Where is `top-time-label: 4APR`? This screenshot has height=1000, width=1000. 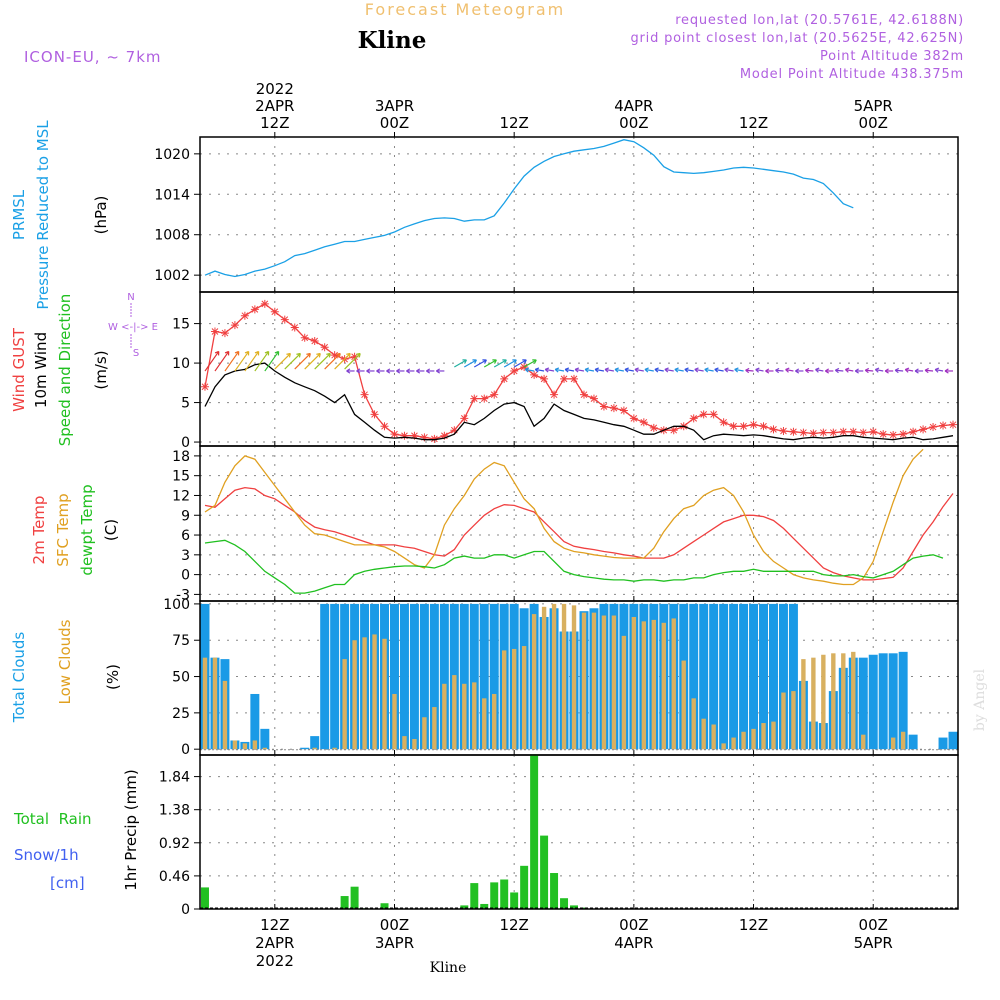
top-time-label: 4APR is located at coordinates (633, 106).